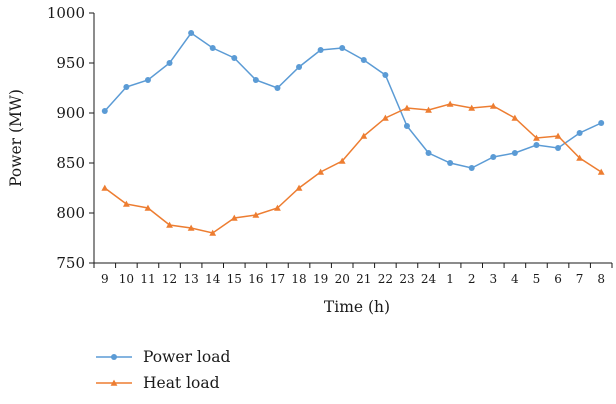 This screenshot has height=404, width=616. Describe the element at coordinates (70, 113) in the screenshot. I see `y-tick-label: 900` at that location.